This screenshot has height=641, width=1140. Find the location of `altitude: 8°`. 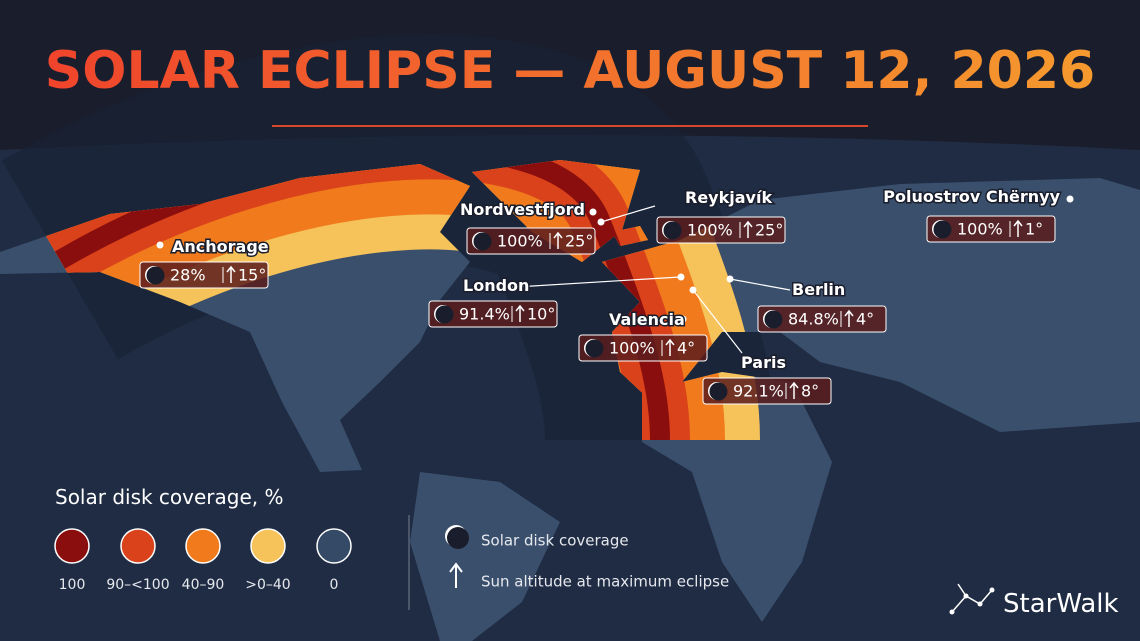

altitude: 8° is located at coordinates (810, 391).